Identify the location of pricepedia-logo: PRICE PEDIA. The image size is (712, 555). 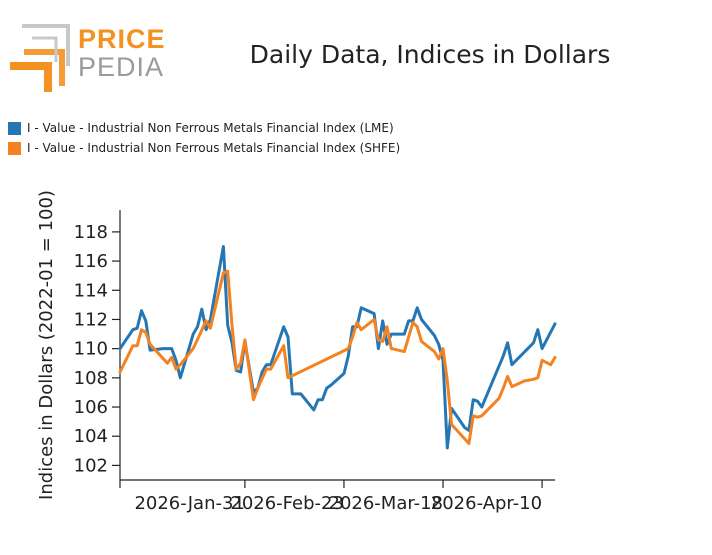
(88, 58).